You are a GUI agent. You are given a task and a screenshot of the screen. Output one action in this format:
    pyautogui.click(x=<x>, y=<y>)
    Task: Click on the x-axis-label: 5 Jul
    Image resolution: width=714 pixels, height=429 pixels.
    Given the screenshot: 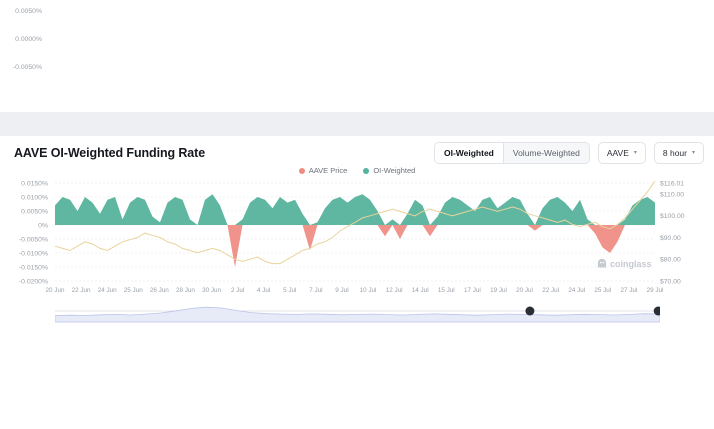 What is the action you would take?
    pyautogui.click(x=289, y=290)
    